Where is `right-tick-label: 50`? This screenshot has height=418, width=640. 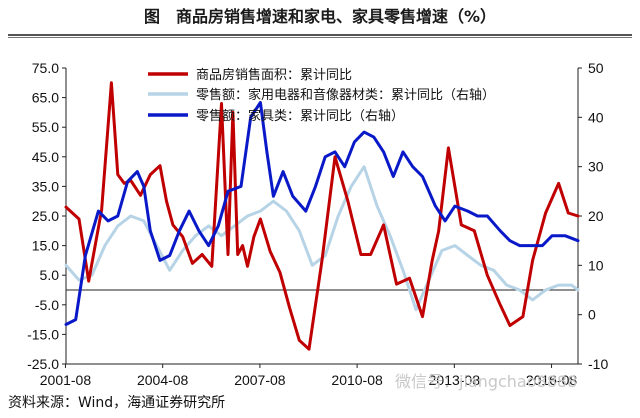
right-tick-label: 50 is located at coordinates (596, 68).